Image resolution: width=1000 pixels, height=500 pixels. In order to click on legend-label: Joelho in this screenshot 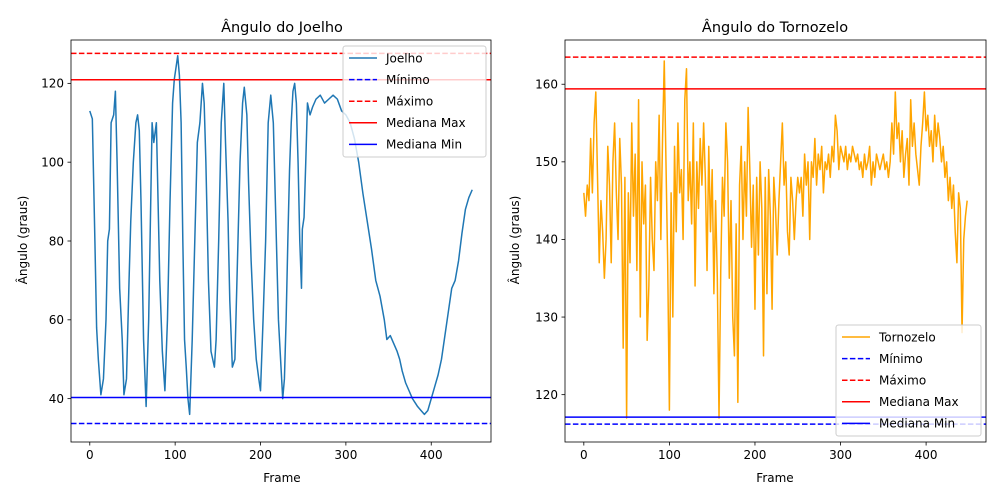, I will do `click(404, 58)`.